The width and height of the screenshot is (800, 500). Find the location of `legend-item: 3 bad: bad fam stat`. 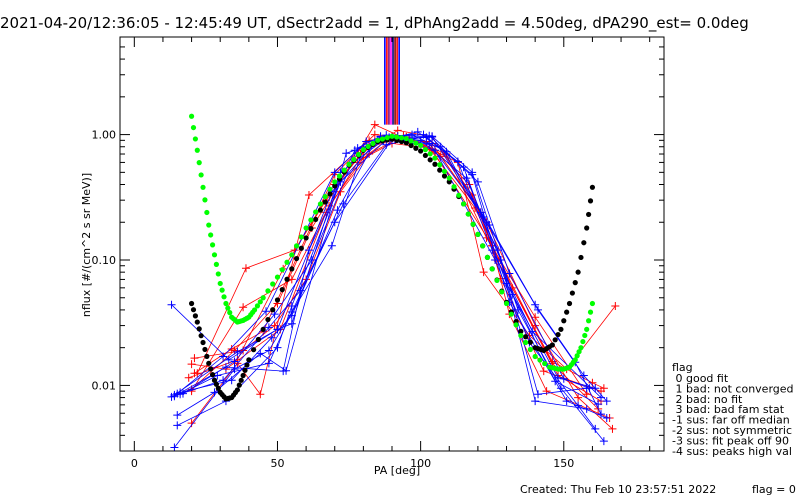

legend-item: 3 bad: bad fam stat is located at coordinates (728, 409).